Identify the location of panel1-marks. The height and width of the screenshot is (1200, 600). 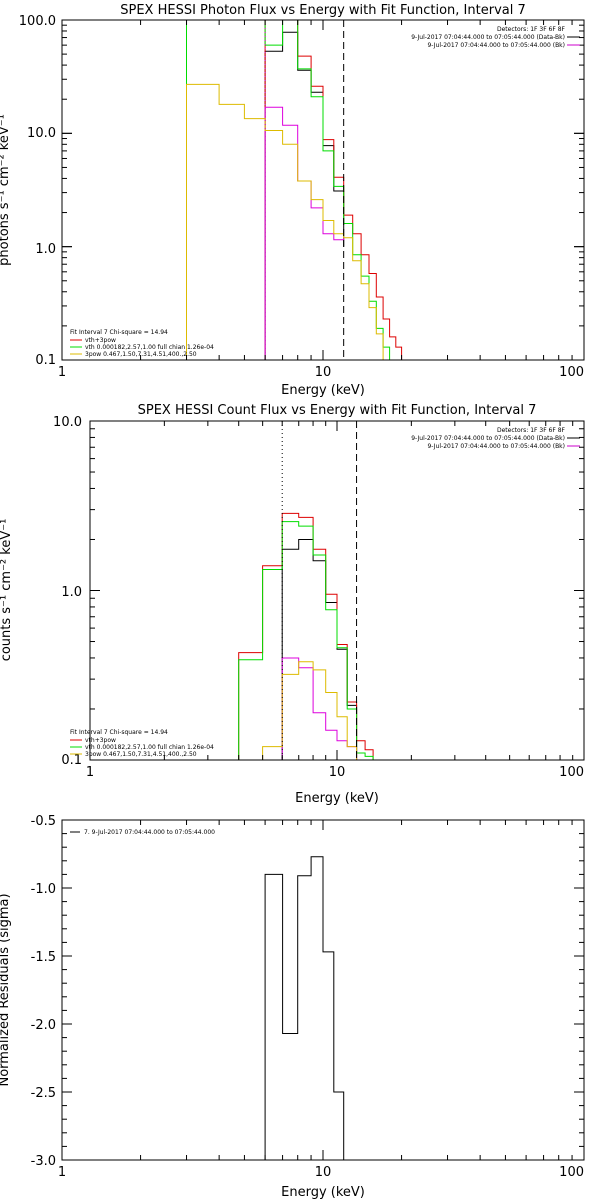
(294, 190).